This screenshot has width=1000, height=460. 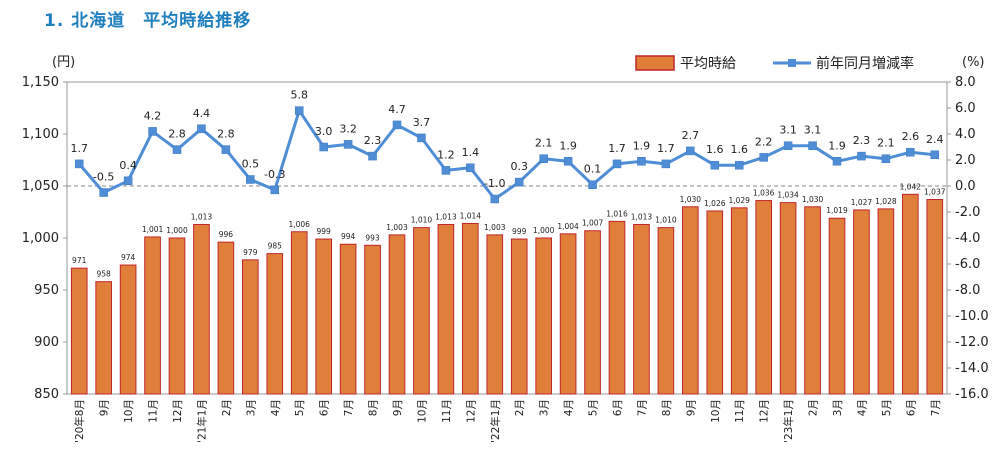 What do you see at coordinates (148, 21) in the screenshot?
I see `page-title: 1. 北海道 平均時給推移` at bounding box center [148, 21].